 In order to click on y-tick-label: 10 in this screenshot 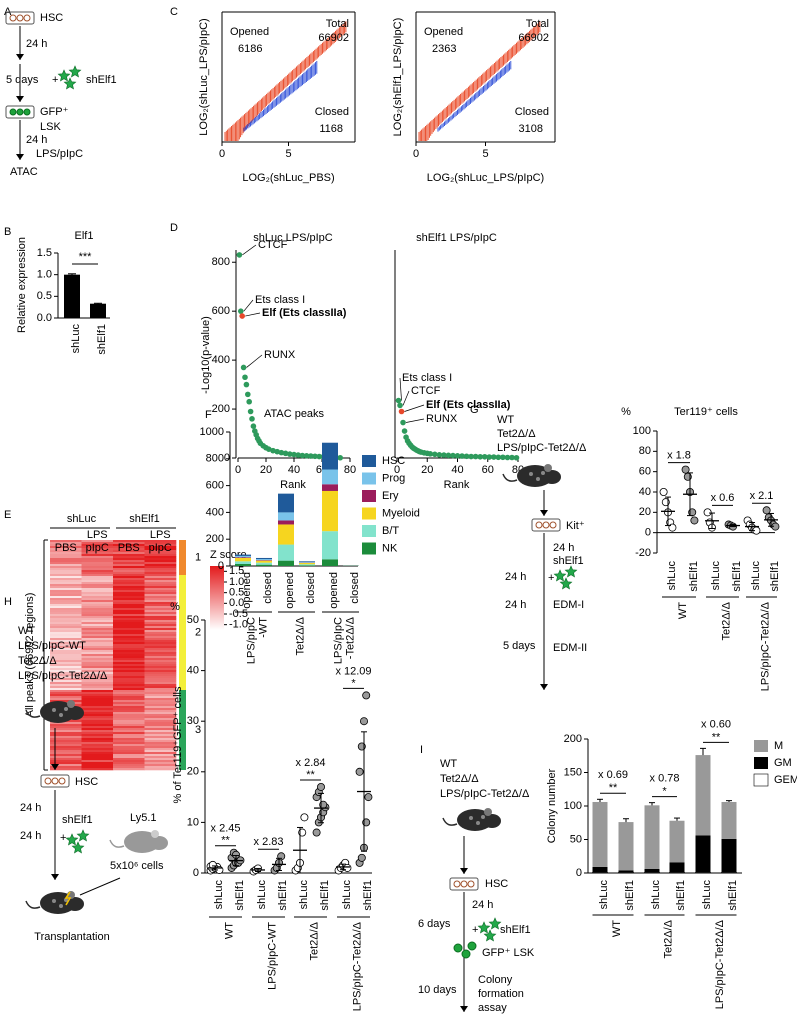, I will do `click(193, 822)`.